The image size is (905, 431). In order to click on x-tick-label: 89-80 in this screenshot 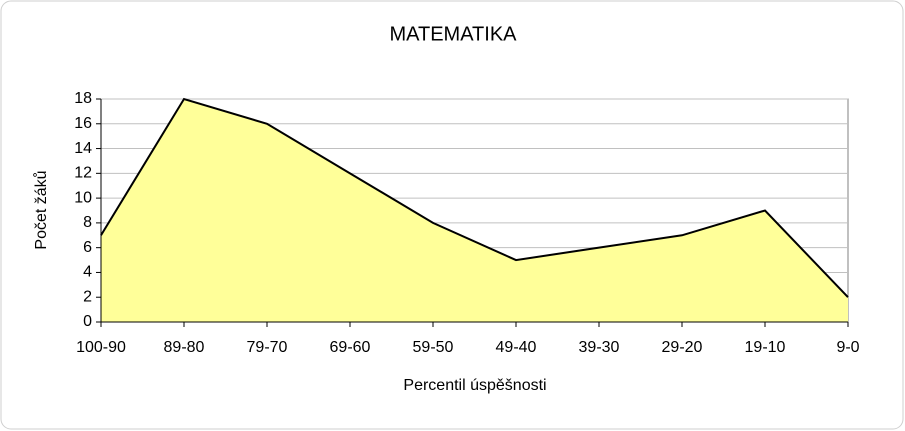, I will do `click(184, 347)`.